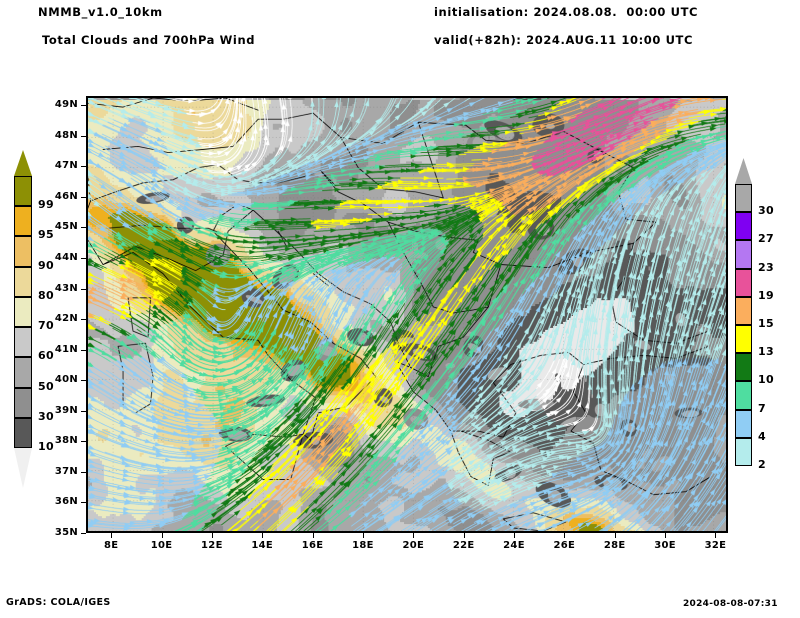 The image size is (800, 618). Describe the element at coordinates (212, 545) in the screenshot. I see `lon-tick-label: 12E` at that location.